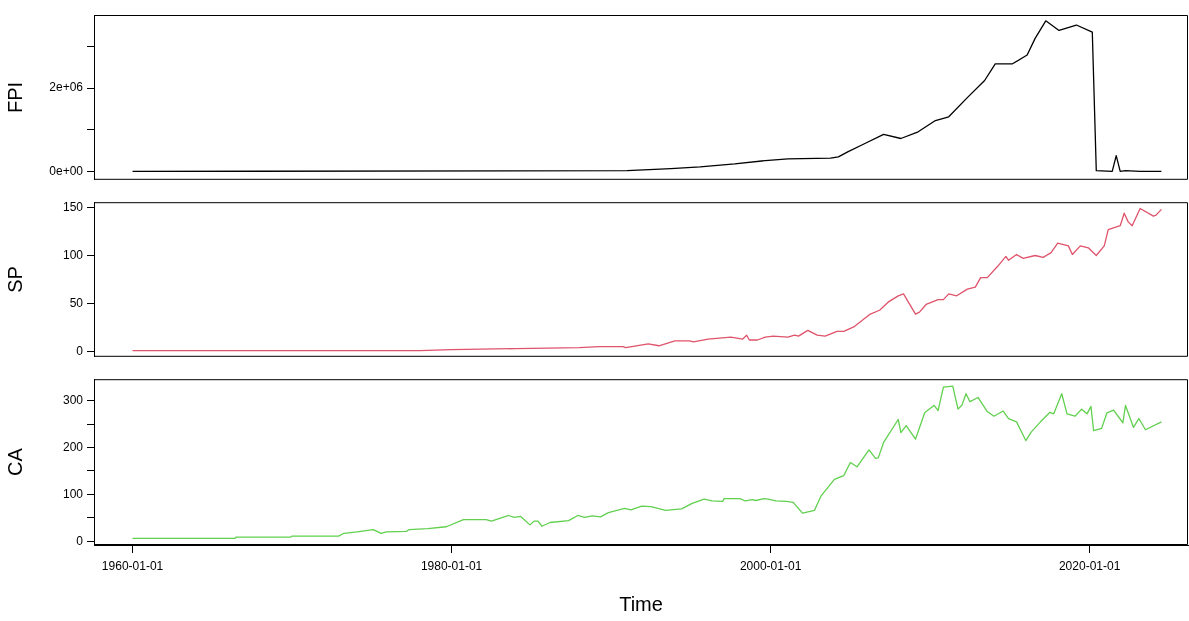 Image resolution: width=1189 pixels, height=621 pixels. What do you see at coordinates (641, 603) in the screenshot?
I see `x-axis-title: Time` at bounding box center [641, 603].